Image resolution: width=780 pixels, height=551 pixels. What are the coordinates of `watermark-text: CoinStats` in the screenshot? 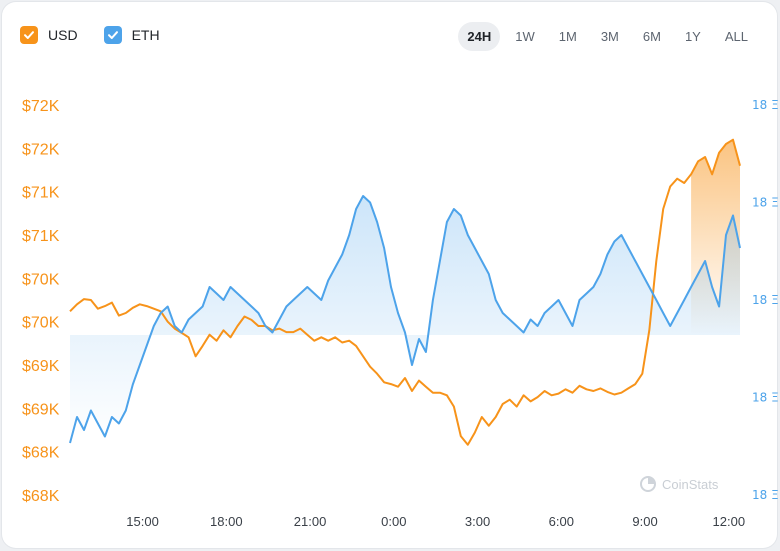 It's located at (690, 484).